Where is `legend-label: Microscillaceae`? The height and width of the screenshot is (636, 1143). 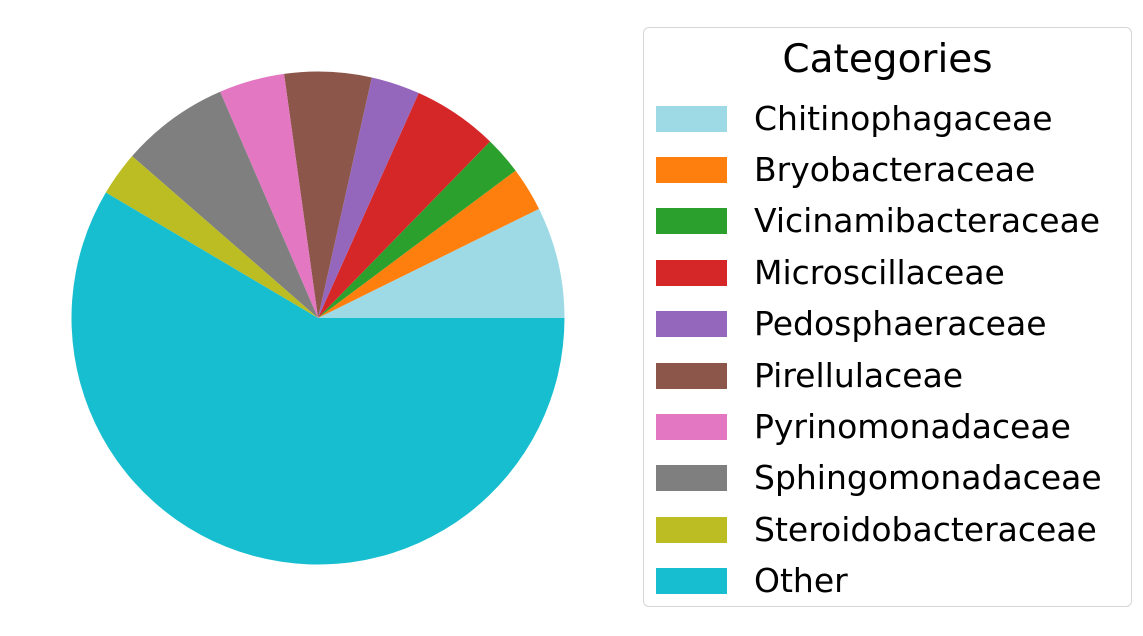 legend-label: Microscillaceae is located at coordinates (879, 272).